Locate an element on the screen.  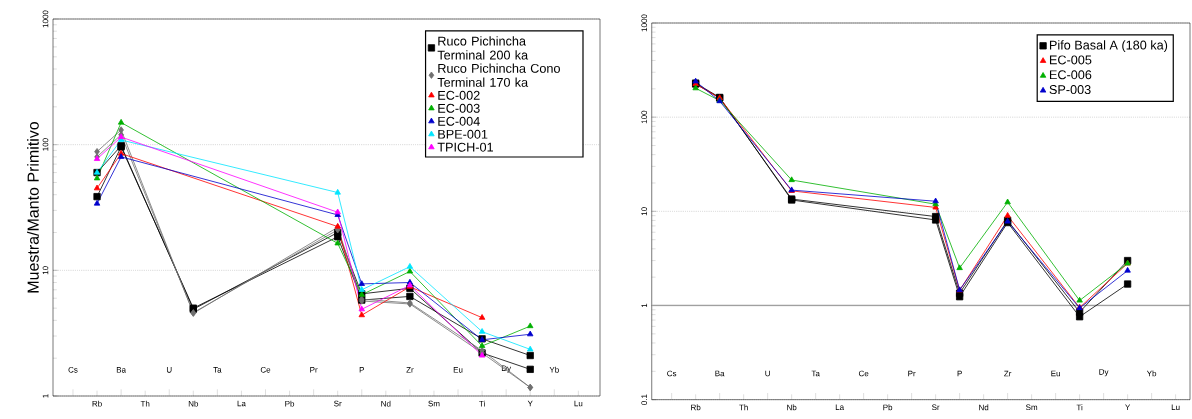
legend-label: EC-004 is located at coordinates (459, 121).